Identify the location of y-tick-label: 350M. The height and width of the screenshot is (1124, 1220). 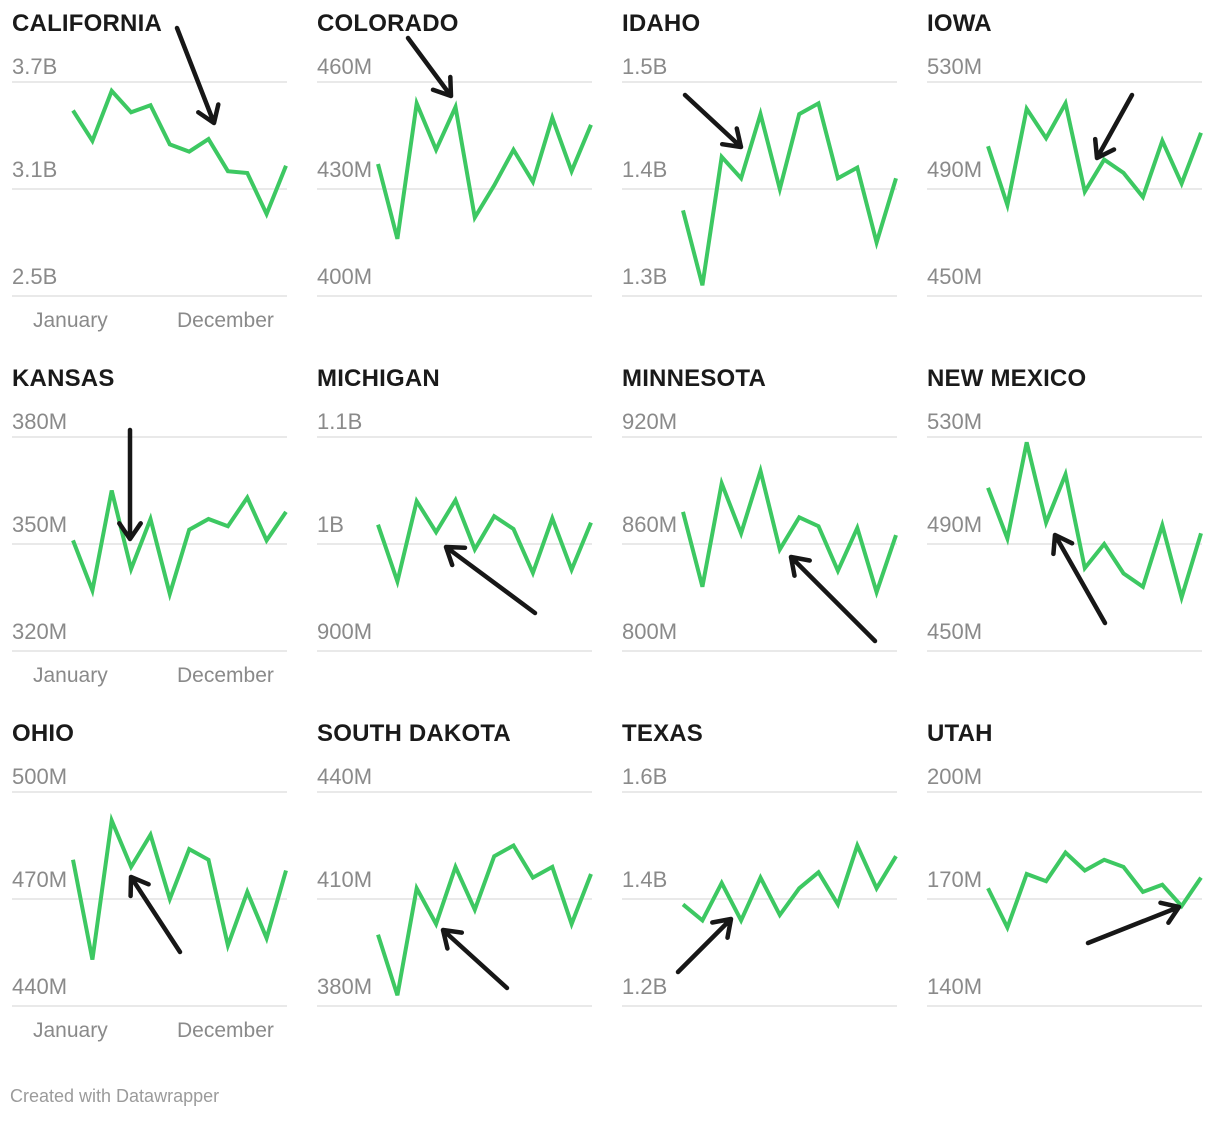
(40, 524).